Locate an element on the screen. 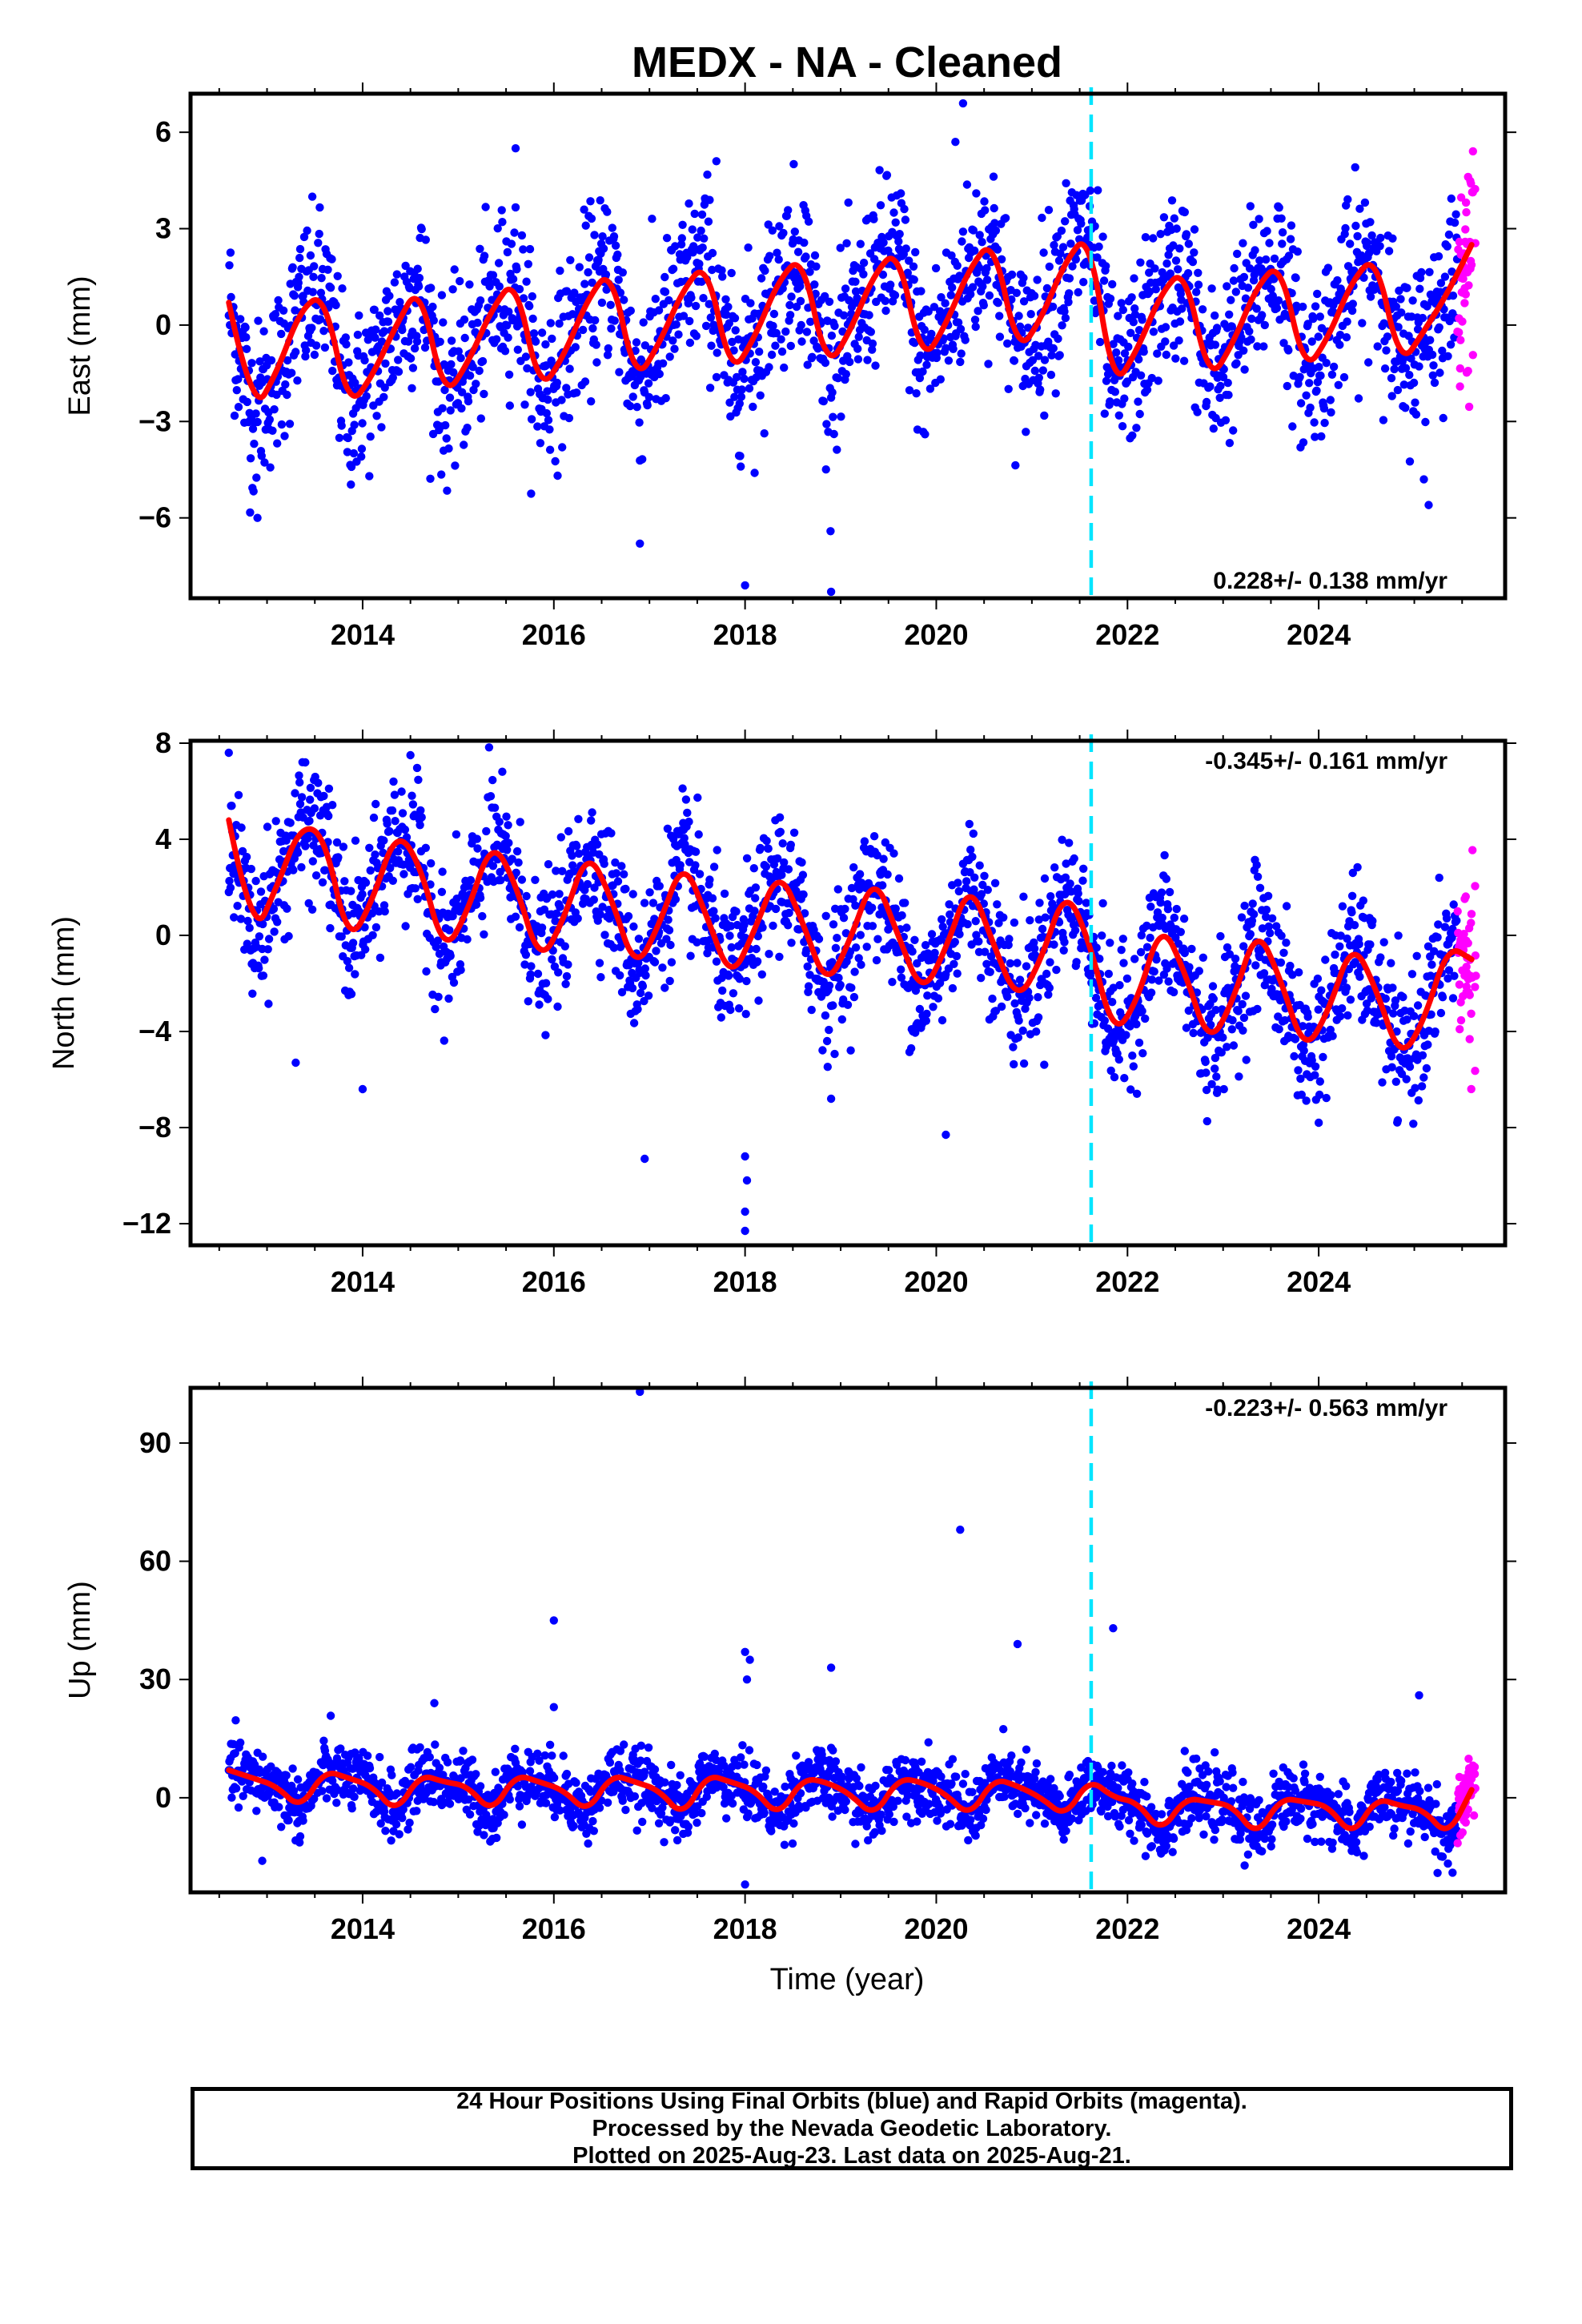 The height and width of the screenshot is (2324, 1582). north-outlier-point is located at coordinates (1318, 1123).